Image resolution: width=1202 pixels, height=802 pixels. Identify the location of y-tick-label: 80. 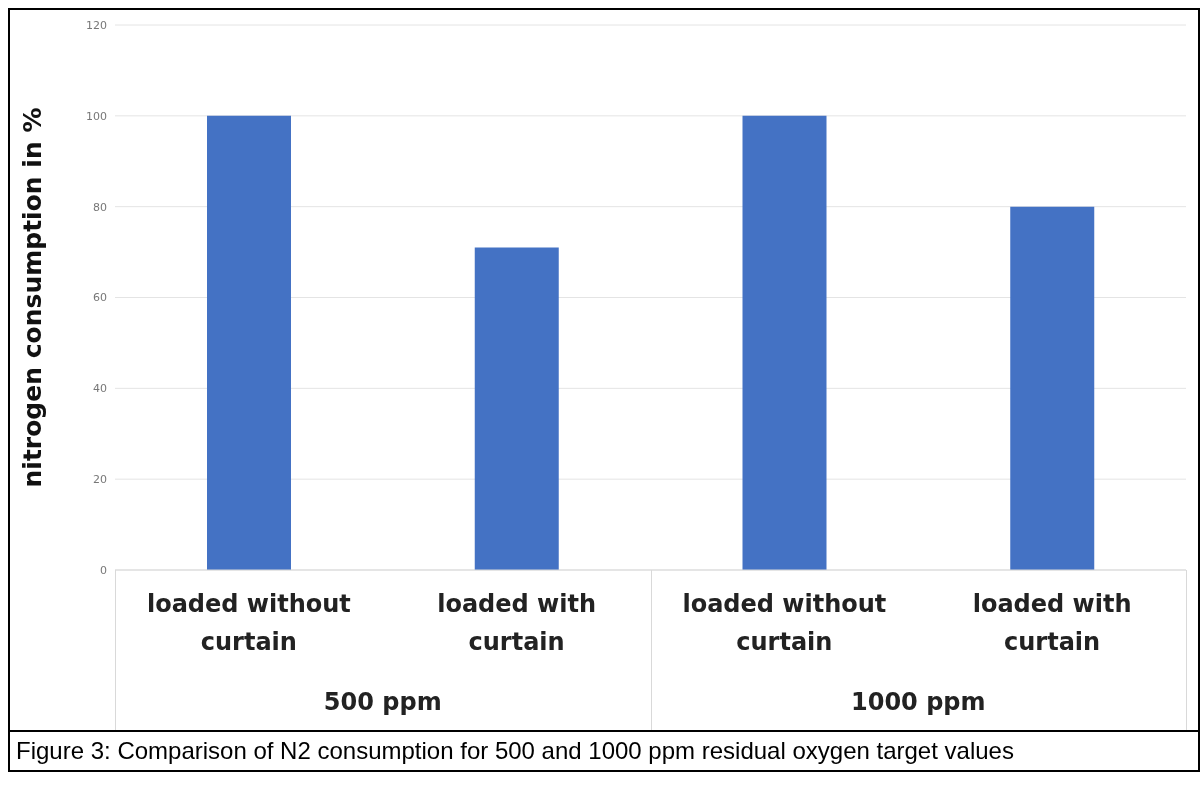
(100, 207).